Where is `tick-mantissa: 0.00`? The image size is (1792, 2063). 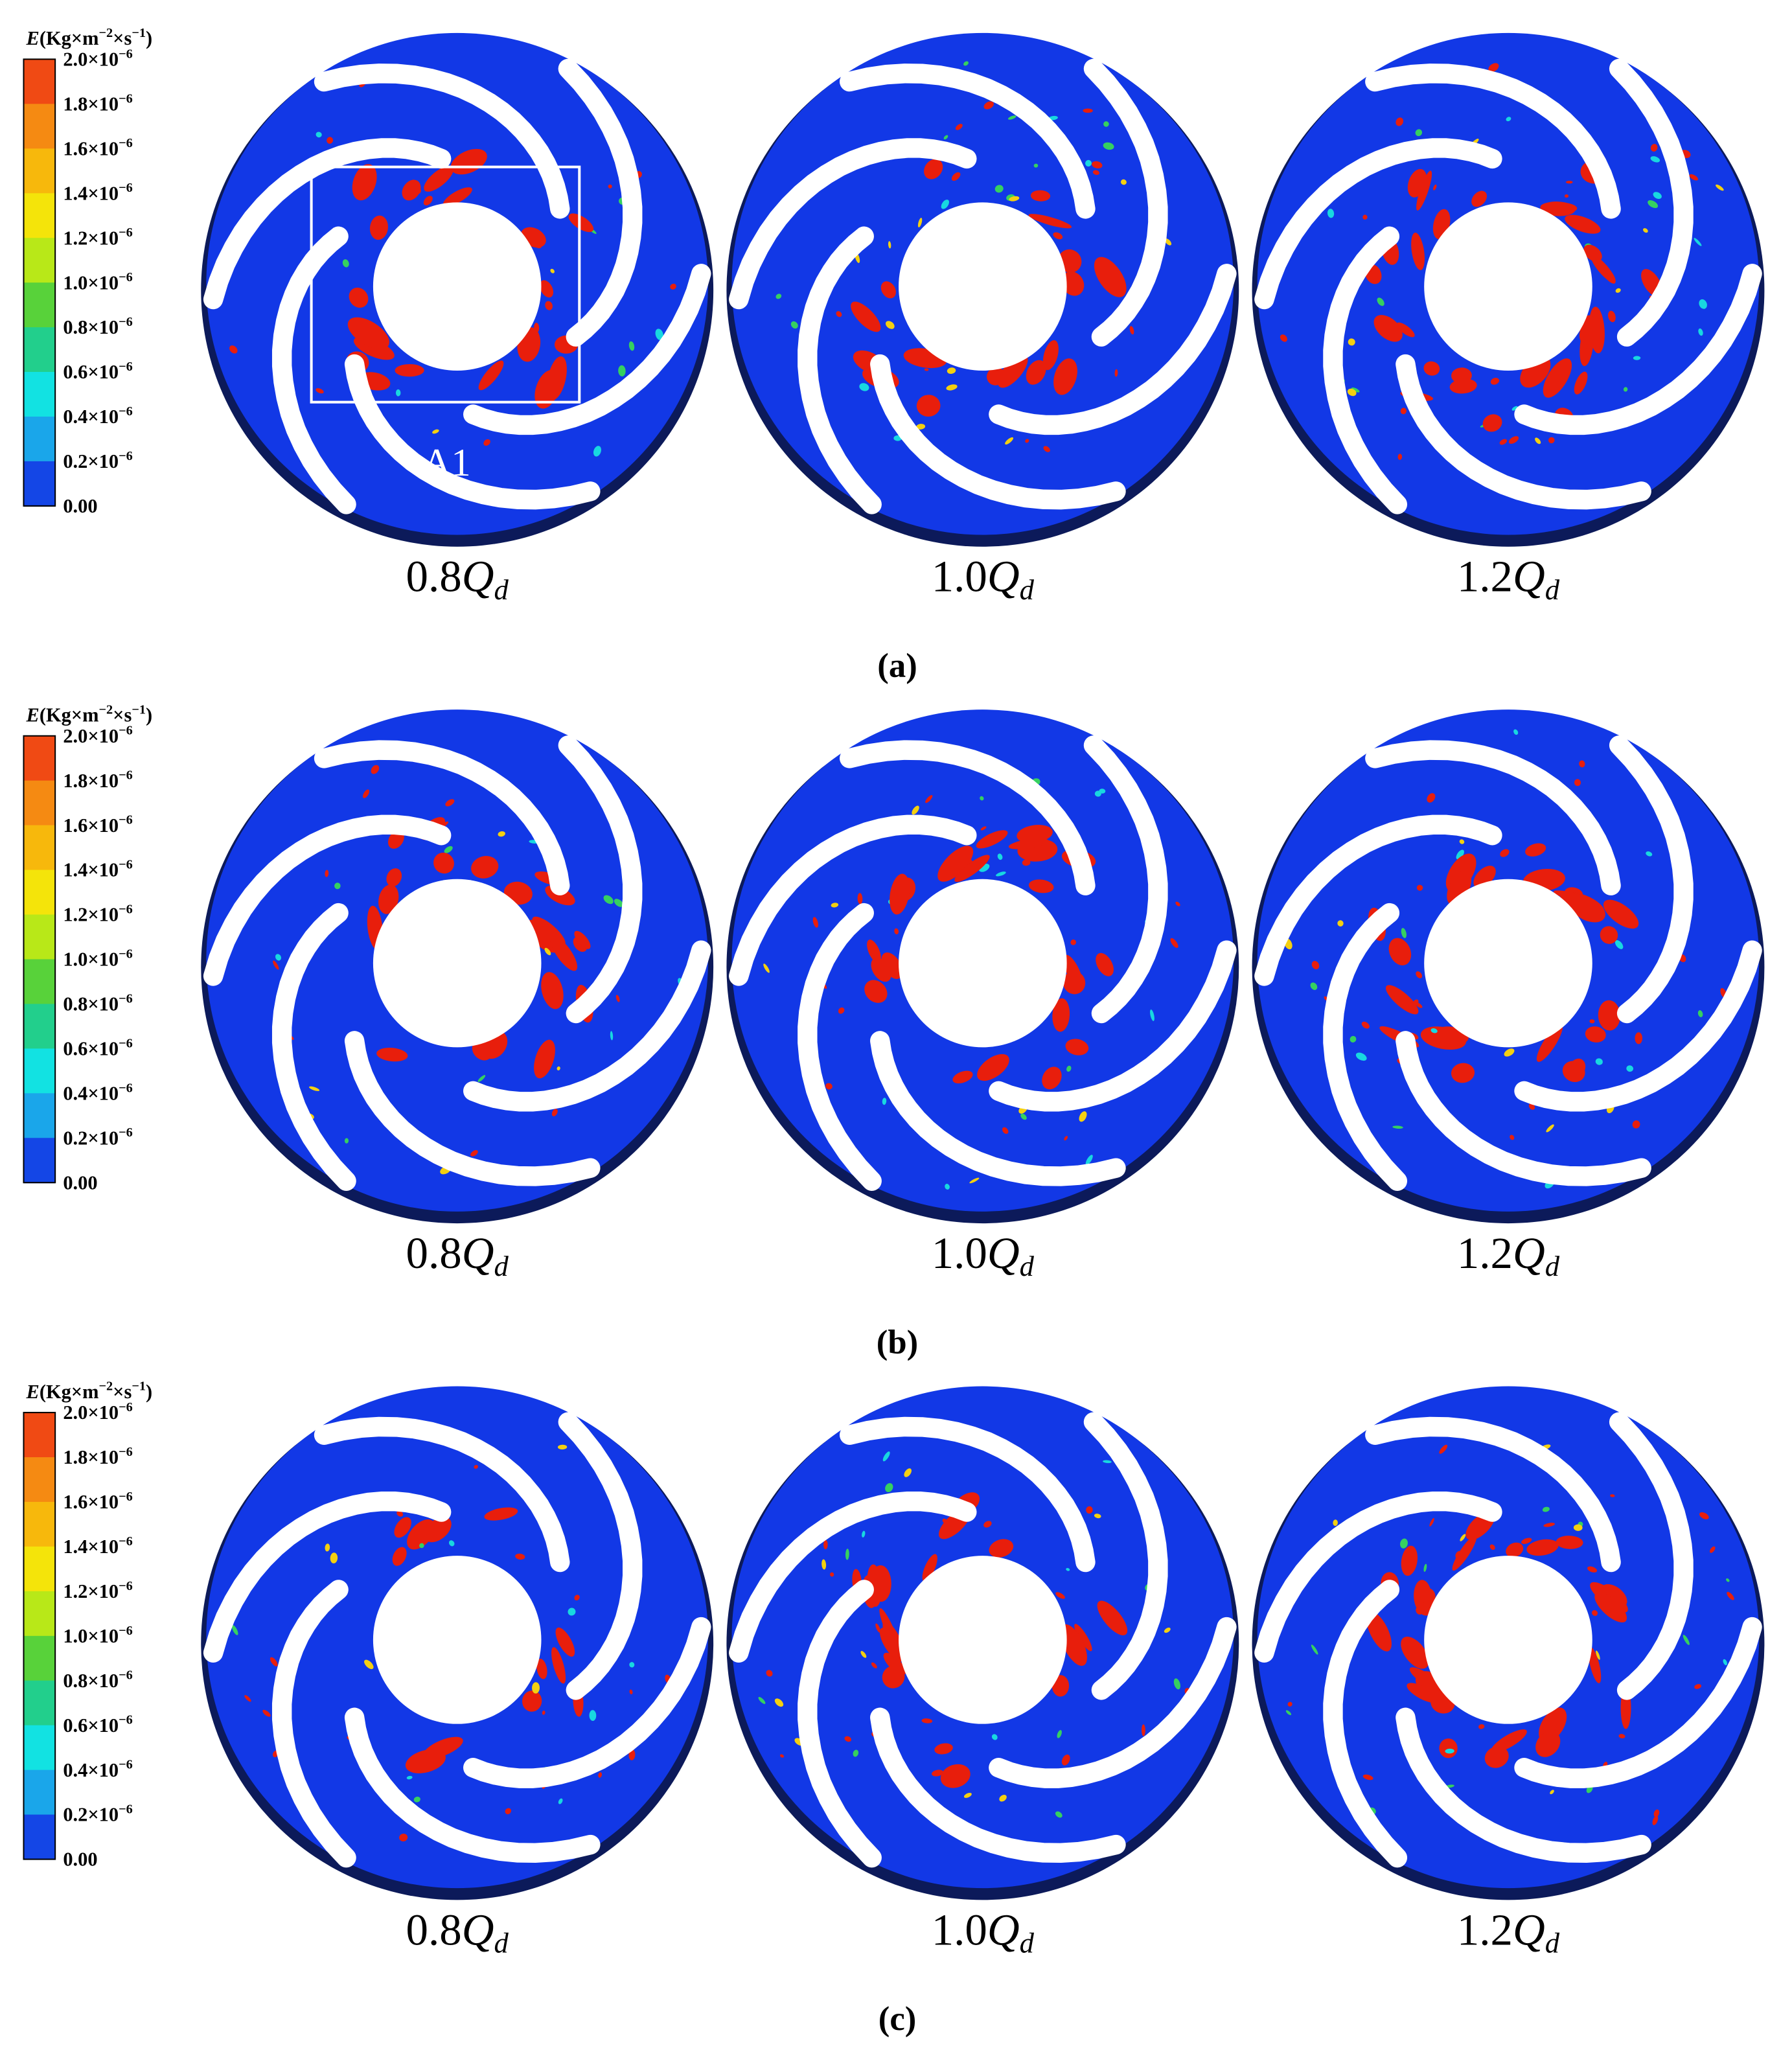
tick-mantissa: 0.00 is located at coordinates (80, 1182).